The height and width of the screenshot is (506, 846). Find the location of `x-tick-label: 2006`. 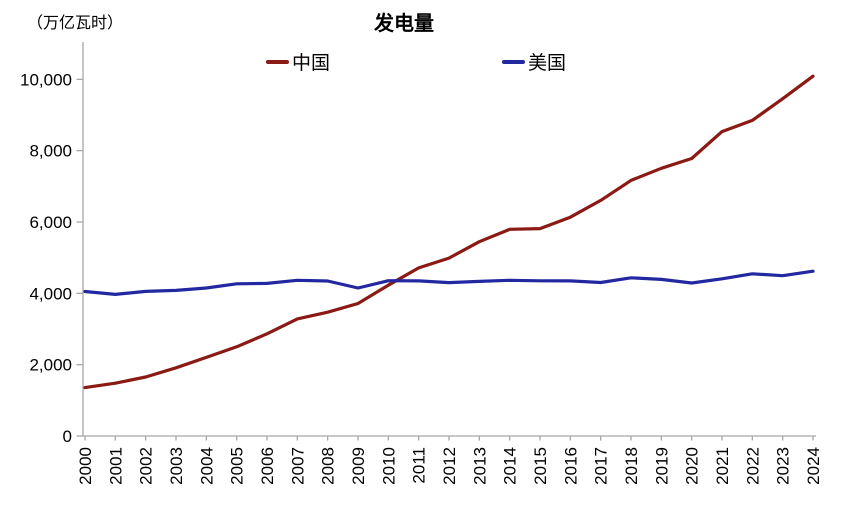

x-tick-label: 2006 is located at coordinates (267, 466).